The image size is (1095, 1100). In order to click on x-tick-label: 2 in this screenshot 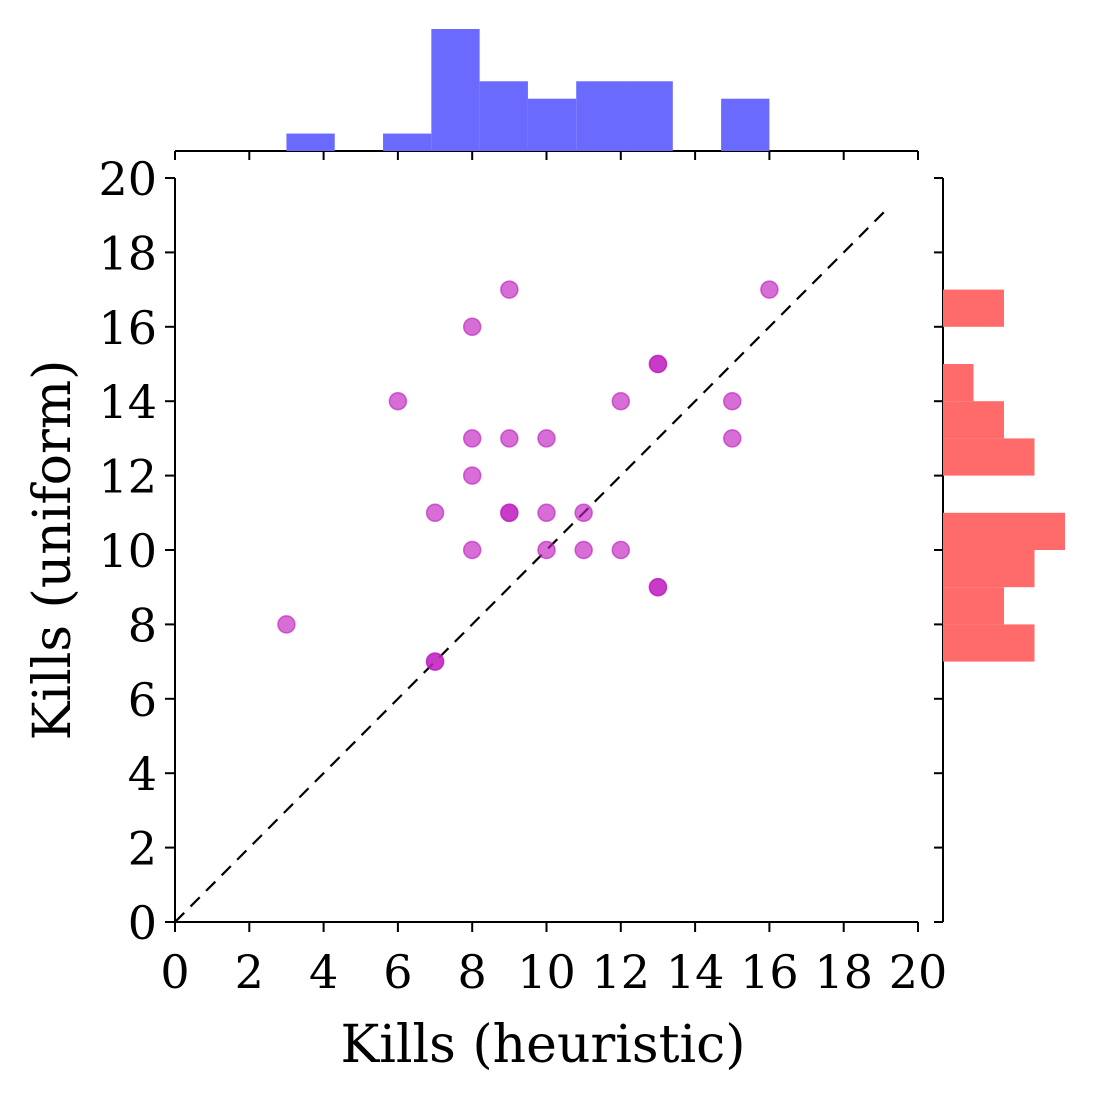, I will do `click(249, 972)`.